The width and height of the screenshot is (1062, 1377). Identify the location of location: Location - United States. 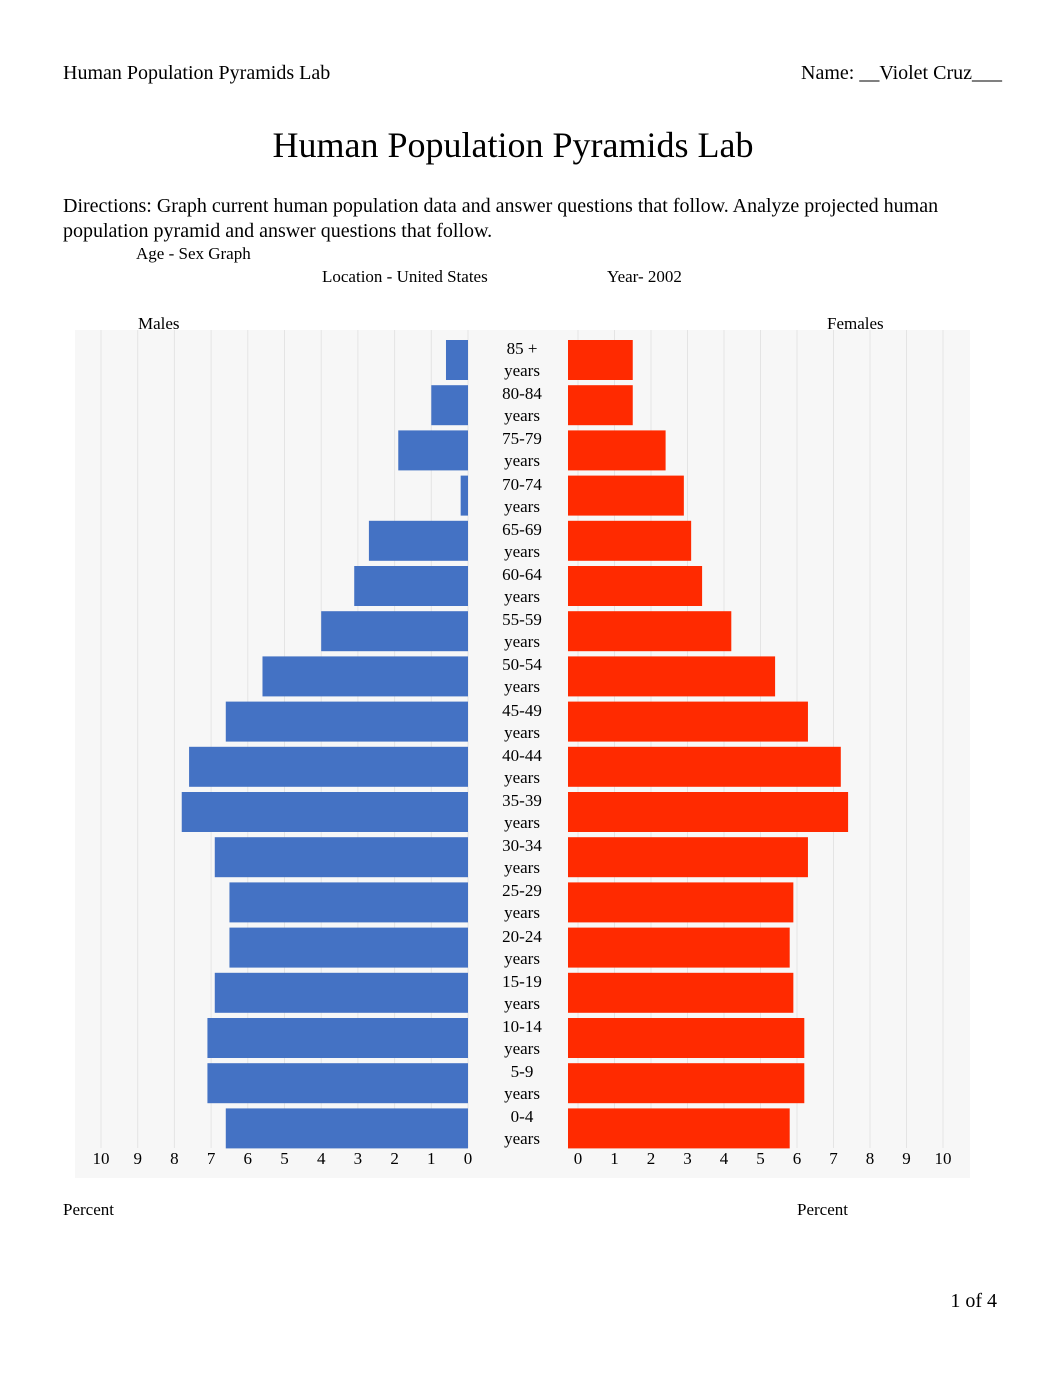
(405, 276).